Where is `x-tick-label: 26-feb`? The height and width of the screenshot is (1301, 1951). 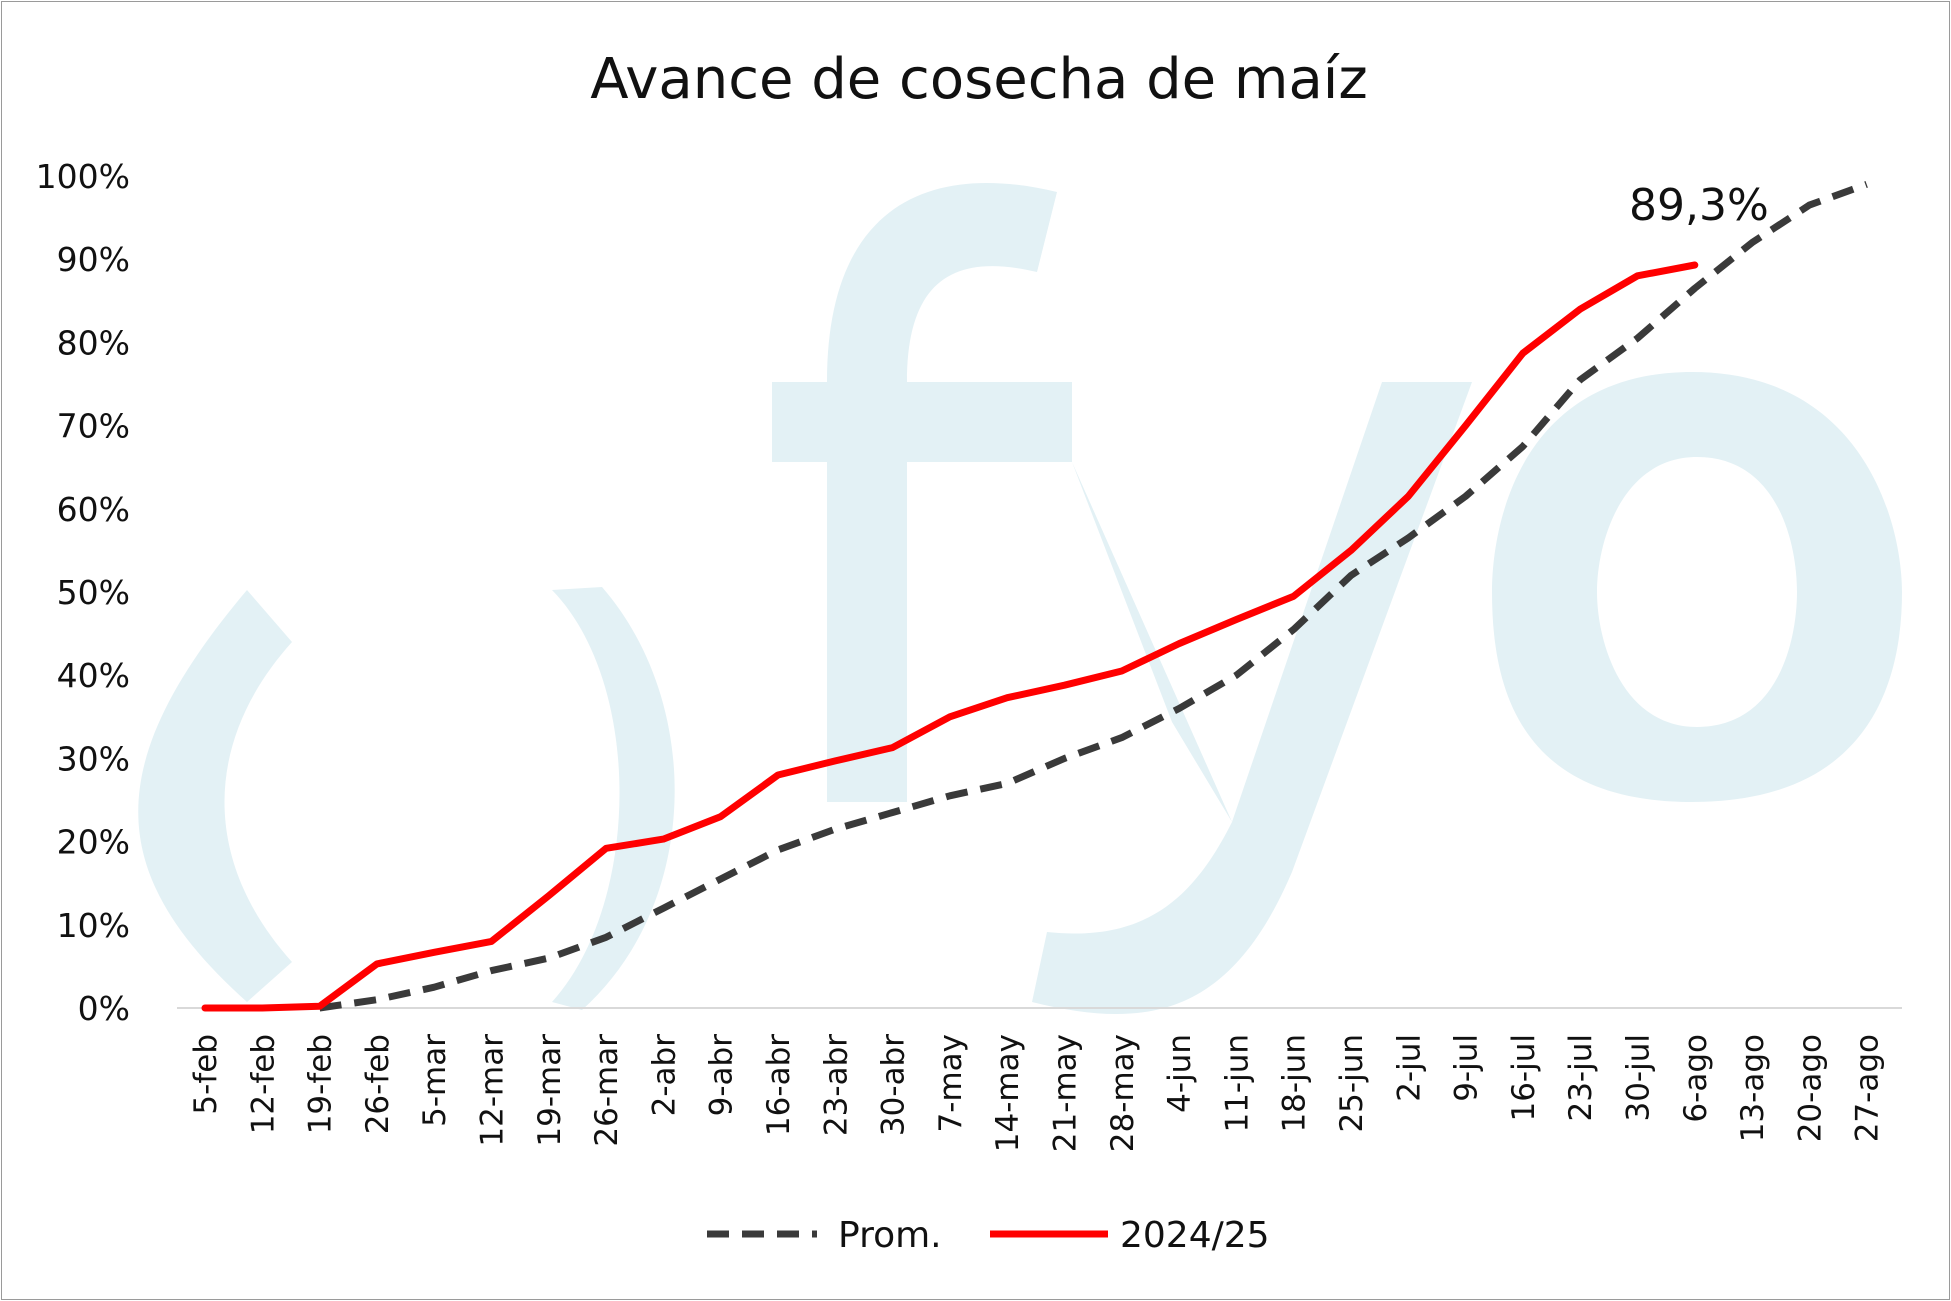 x-tick-label: 26-feb is located at coordinates (378, 1084).